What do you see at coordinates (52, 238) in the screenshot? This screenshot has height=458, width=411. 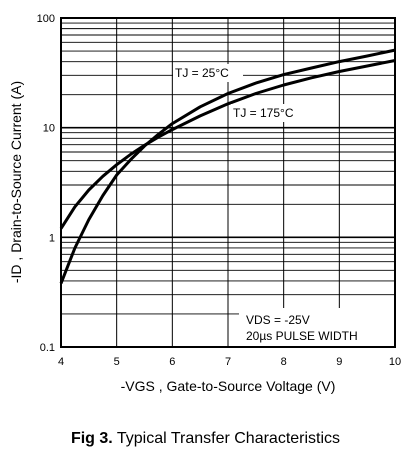 I see `y-tick-label: 1` at bounding box center [52, 238].